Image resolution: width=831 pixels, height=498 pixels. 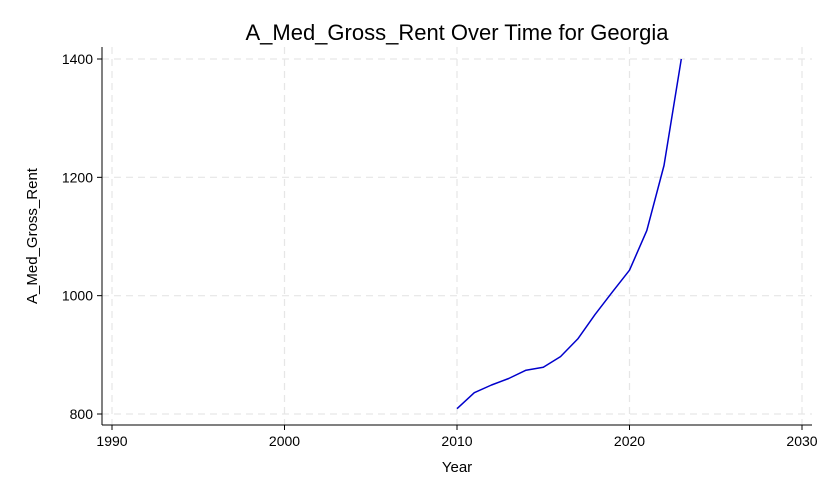 What do you see at coordinates (457, 32) in the screenshot?
I see `chart-title: A_Med_Gross_Rent Over Time for Georgia` at bounding box center [457, 32].